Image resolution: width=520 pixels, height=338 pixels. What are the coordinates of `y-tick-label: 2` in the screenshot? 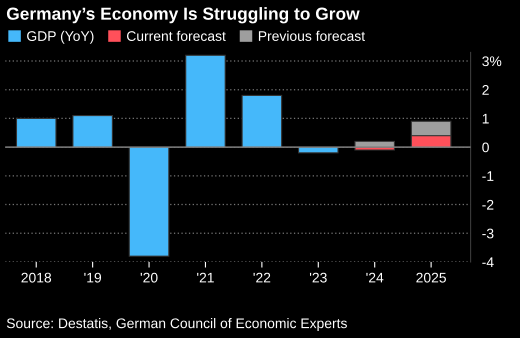 It's located at (485, 90).